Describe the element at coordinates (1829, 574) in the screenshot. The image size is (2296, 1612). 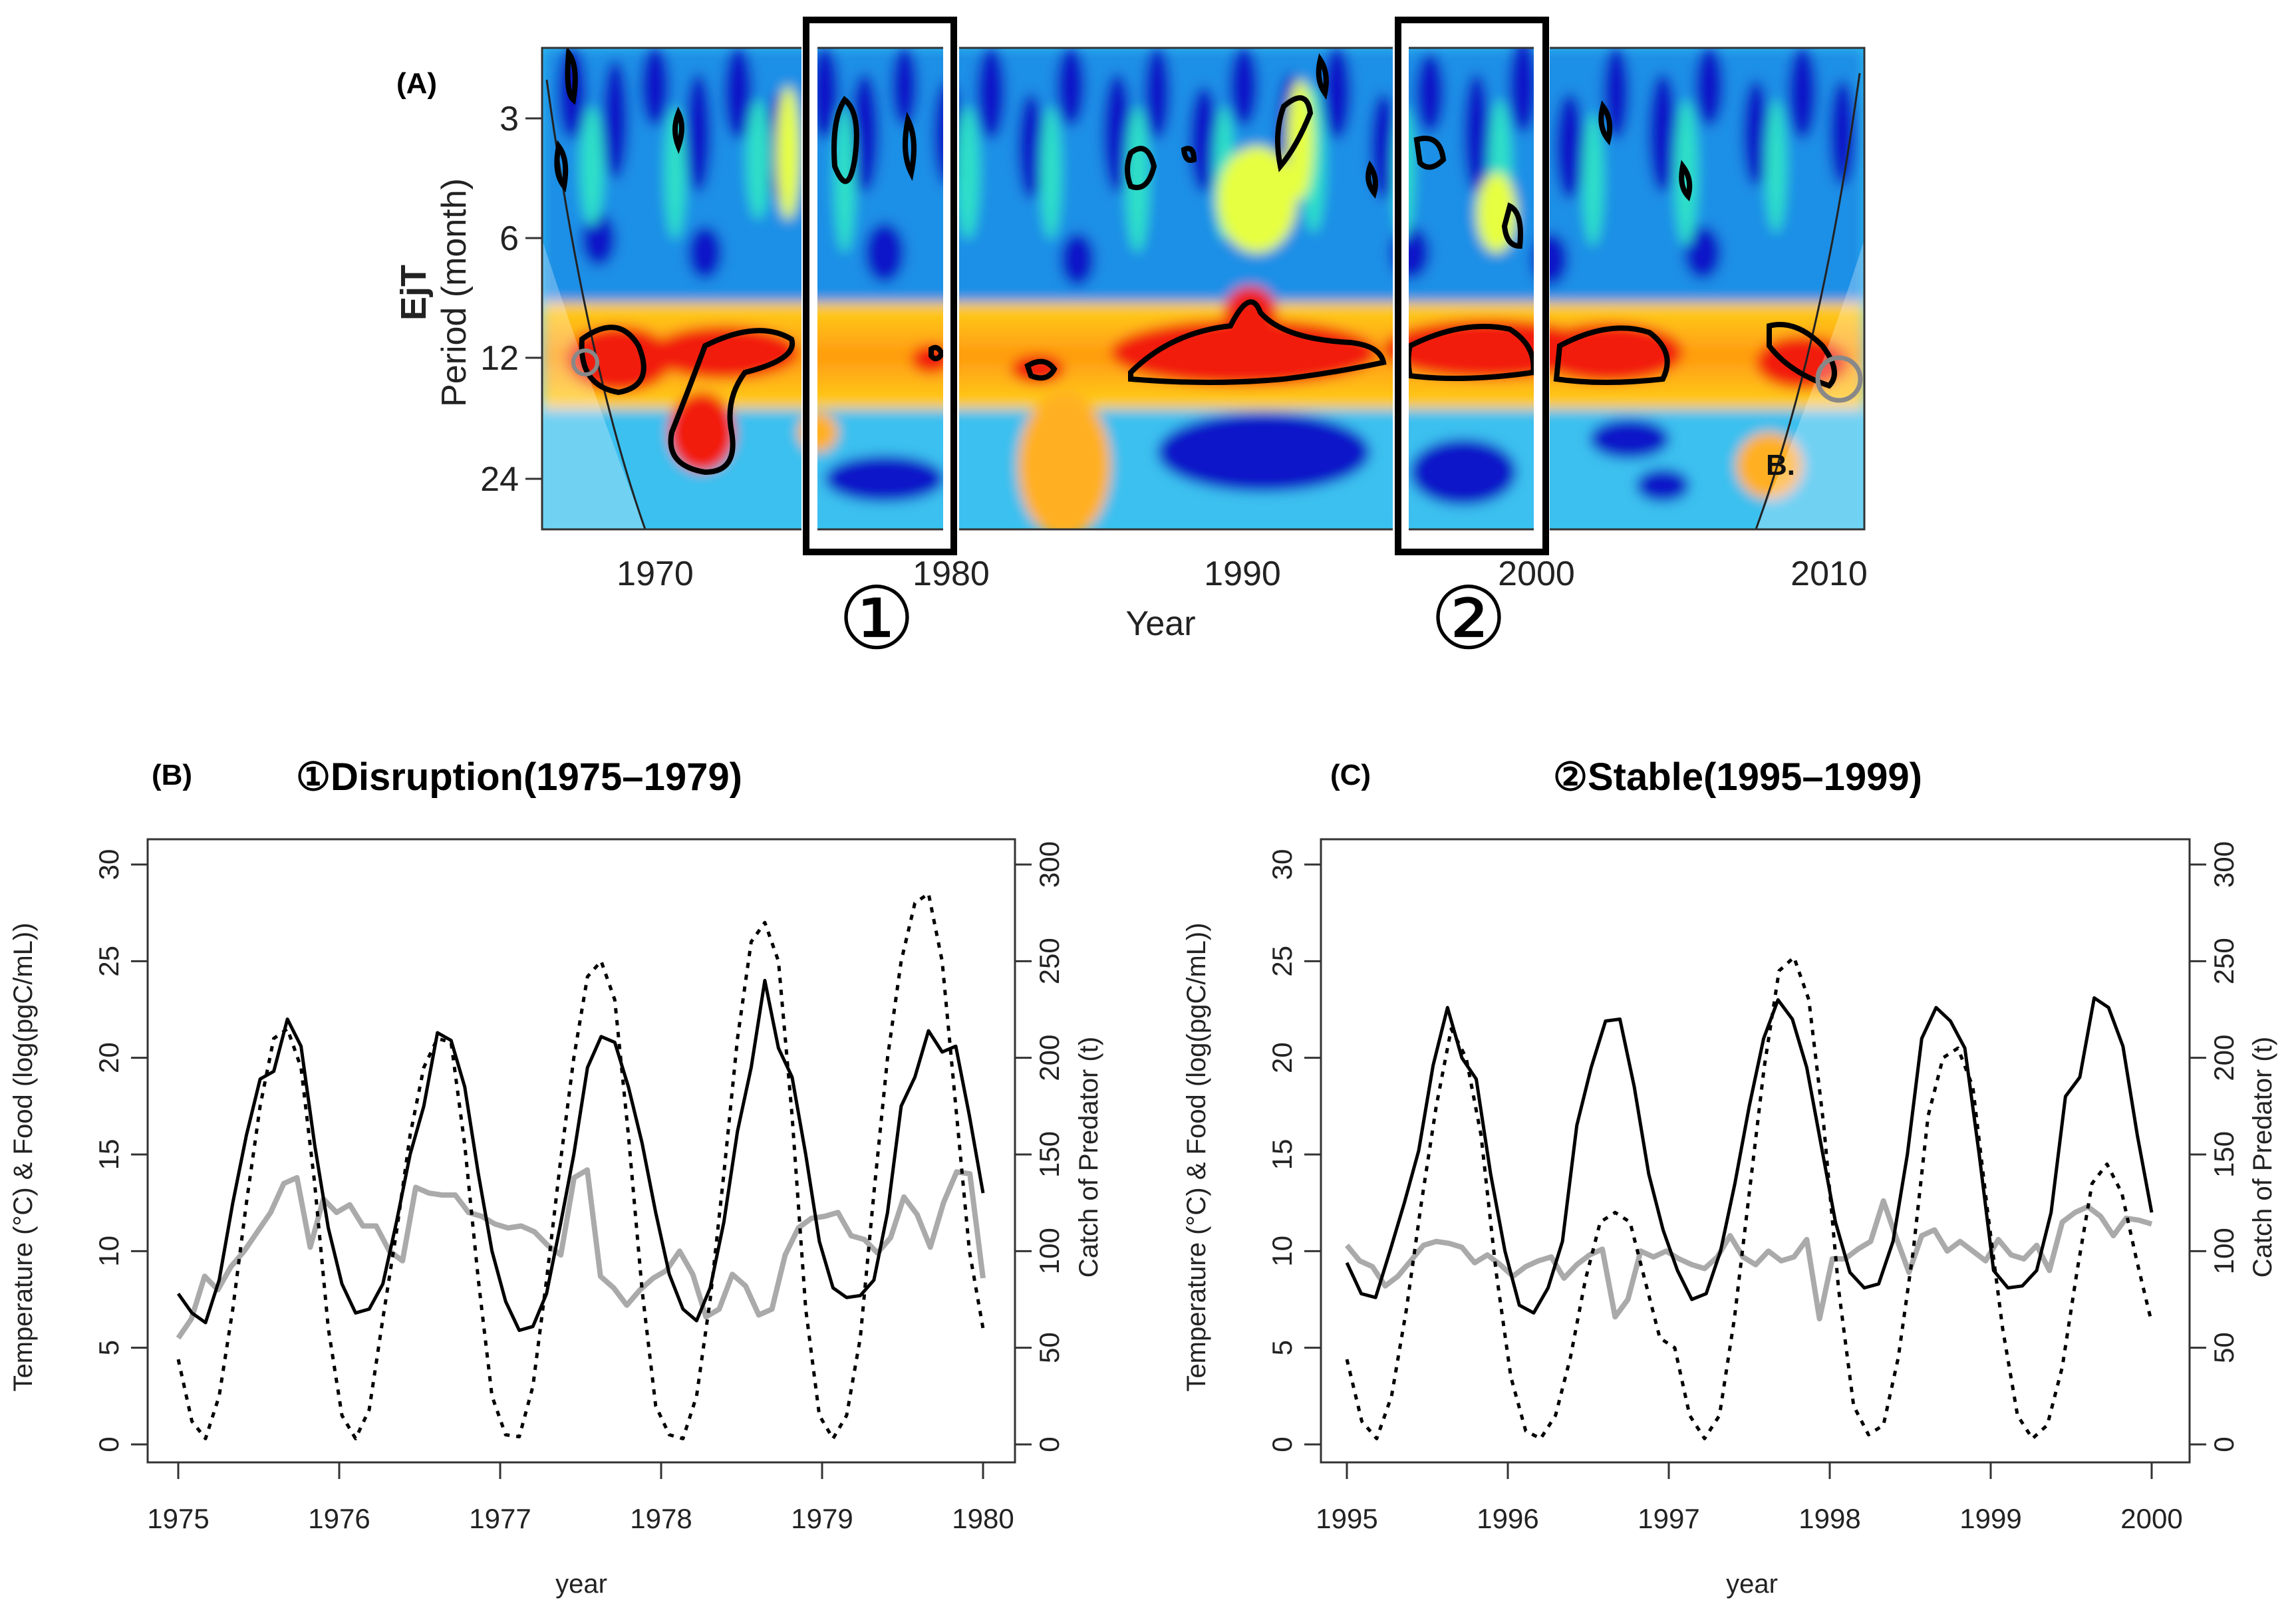
I see `a-xtick-2010: 2010` at that location.